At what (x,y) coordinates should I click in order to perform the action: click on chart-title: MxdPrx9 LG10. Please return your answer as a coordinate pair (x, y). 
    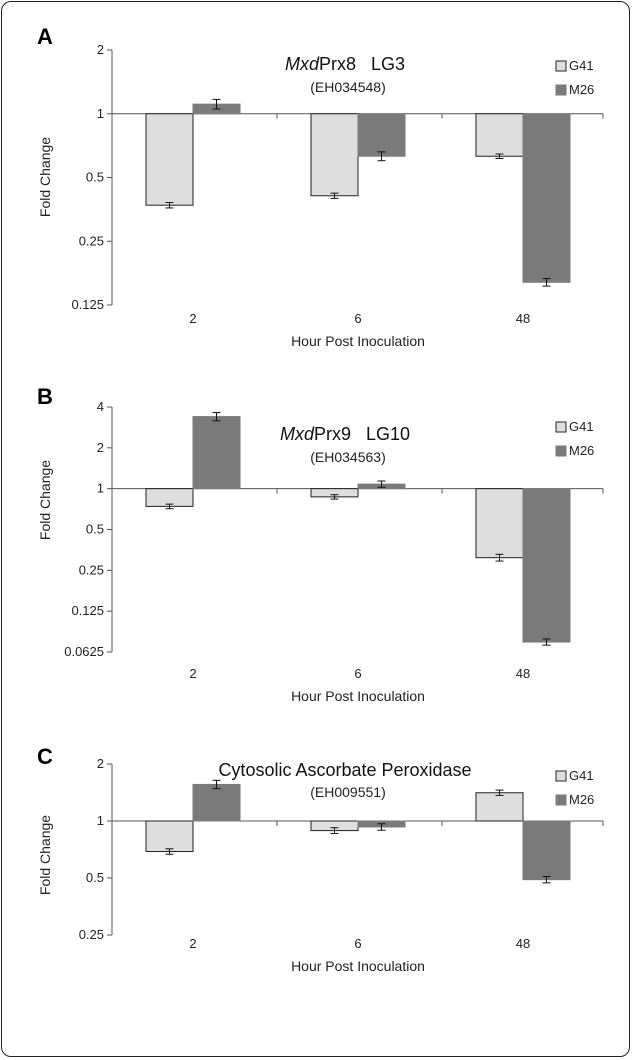
    Looking at the image, I should click on (345, 434).